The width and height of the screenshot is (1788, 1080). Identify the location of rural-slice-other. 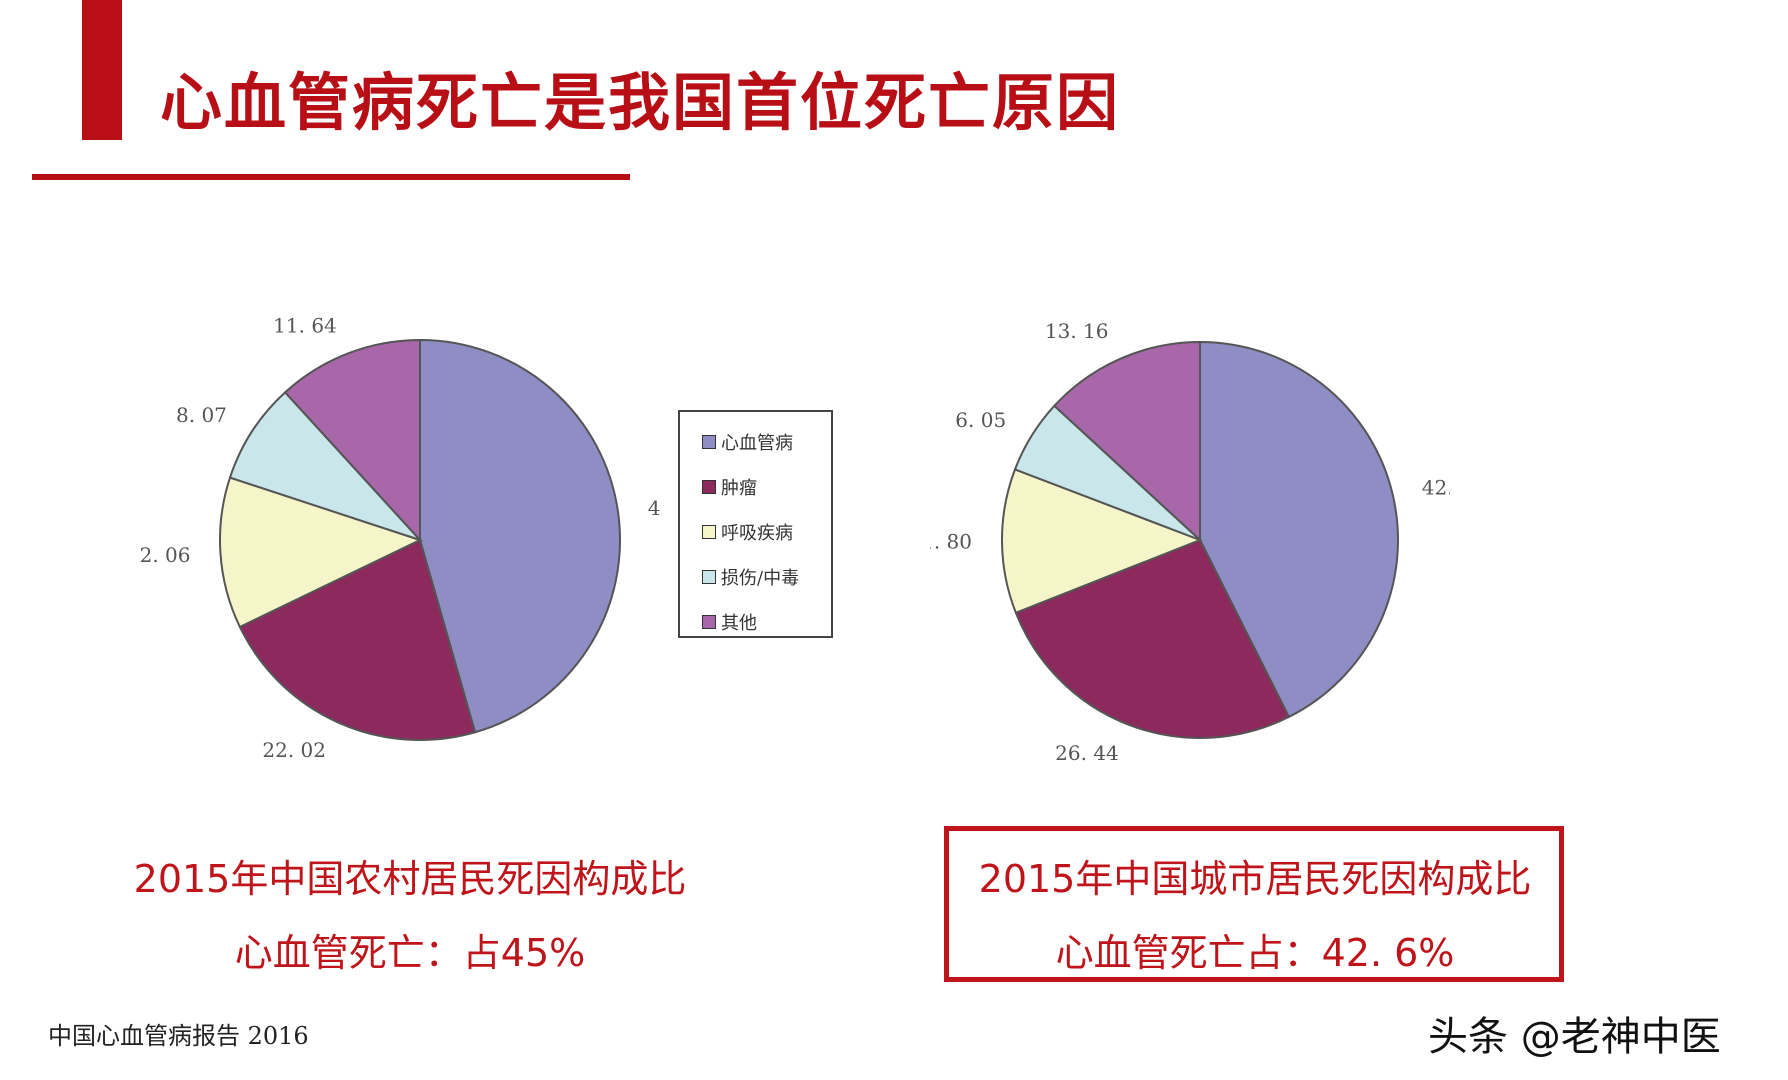
(352, 440).